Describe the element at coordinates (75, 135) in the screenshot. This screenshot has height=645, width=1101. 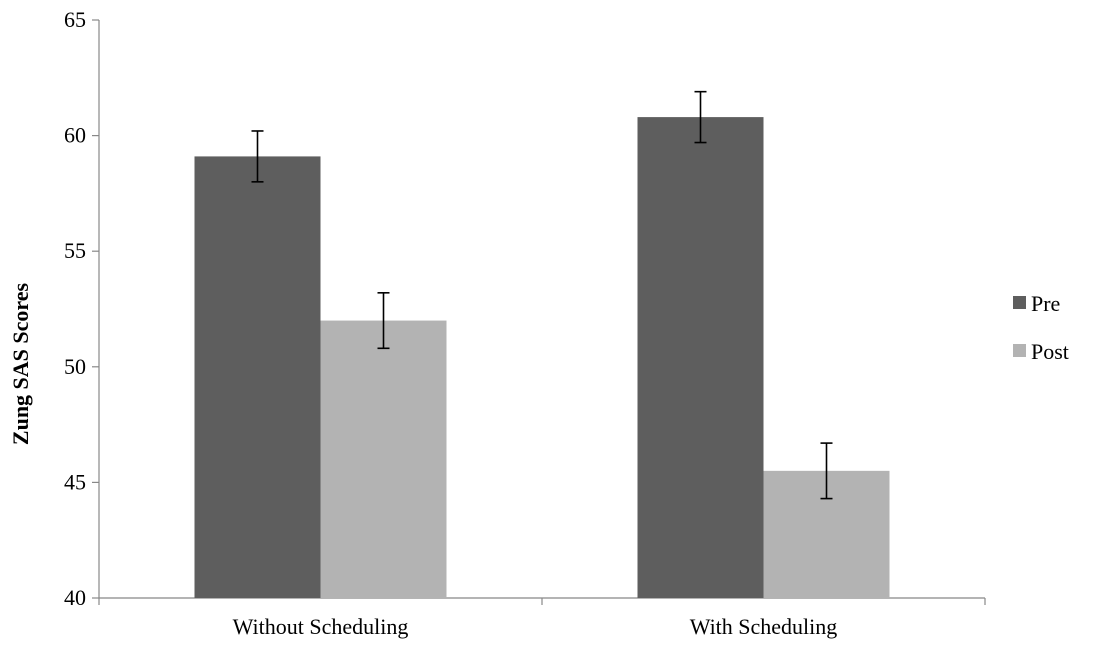
I see `y-tick-label: 60` at that location.